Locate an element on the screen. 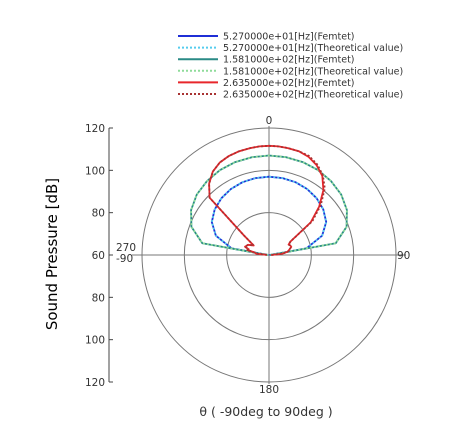  radial-tick-label-1: 100 is located at coordinates (95, 171).